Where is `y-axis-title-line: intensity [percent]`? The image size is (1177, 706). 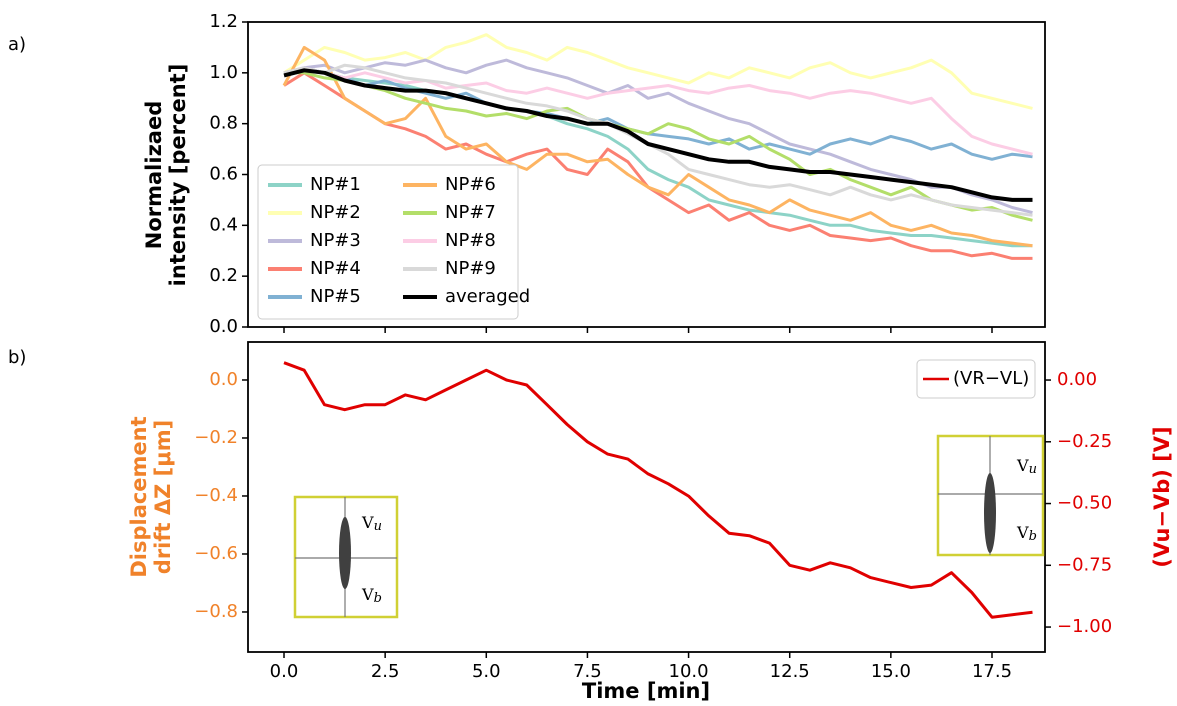
y-axis-title-line: intensity [percent] is located at coordinates (178, 175).